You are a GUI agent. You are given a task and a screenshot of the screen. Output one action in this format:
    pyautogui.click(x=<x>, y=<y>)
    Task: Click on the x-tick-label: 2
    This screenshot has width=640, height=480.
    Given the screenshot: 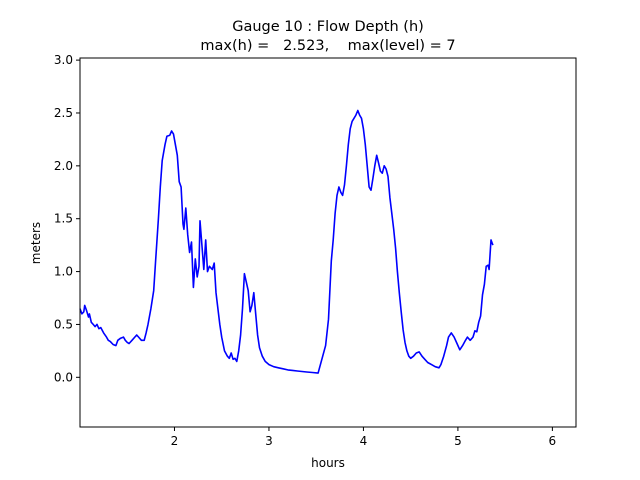 What is the action you would take?
    pyautogui.click(x=175, y=441)
    